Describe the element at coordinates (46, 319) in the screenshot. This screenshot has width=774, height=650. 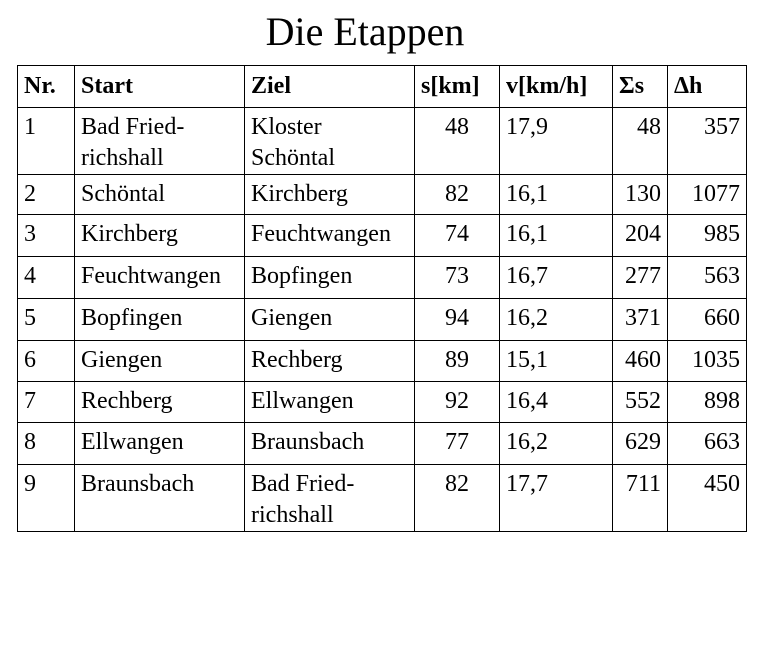
I see `table-cell: 5` at that location.